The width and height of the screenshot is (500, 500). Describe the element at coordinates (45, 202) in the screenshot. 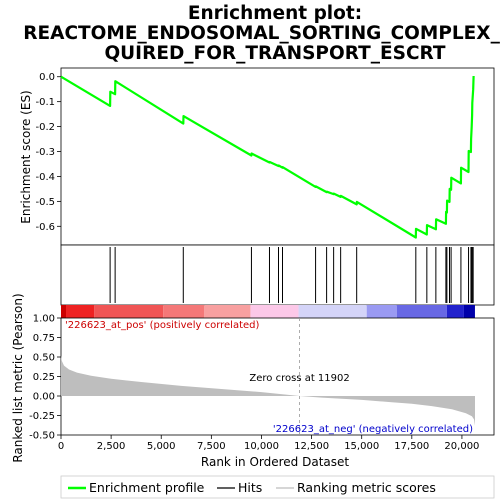

I see `es-y-tick-label: -0.5` at that location.